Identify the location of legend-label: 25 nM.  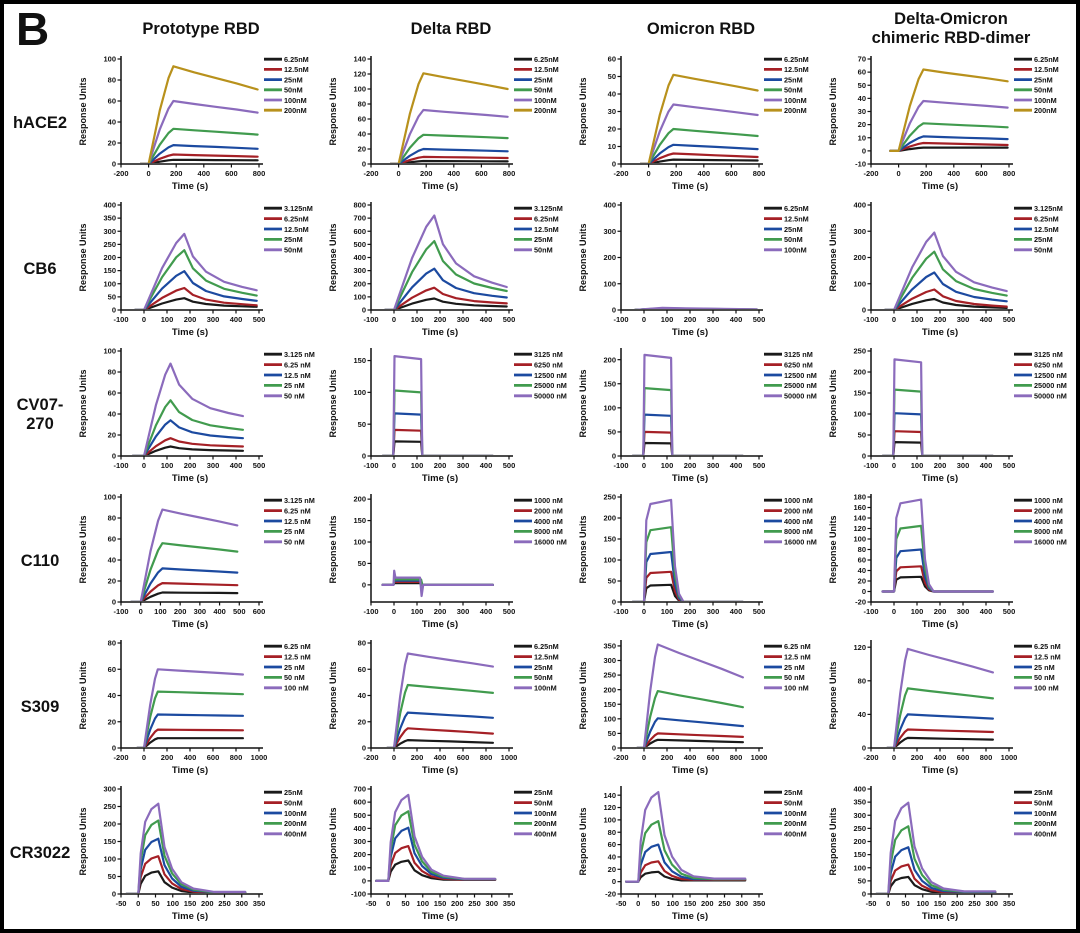
(794, 667).